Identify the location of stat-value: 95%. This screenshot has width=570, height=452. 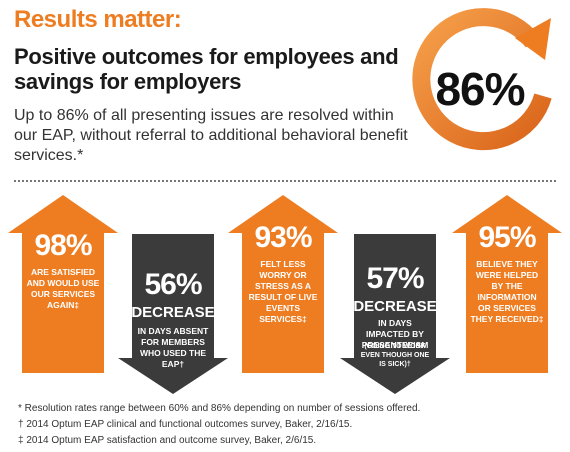
(507, 237).